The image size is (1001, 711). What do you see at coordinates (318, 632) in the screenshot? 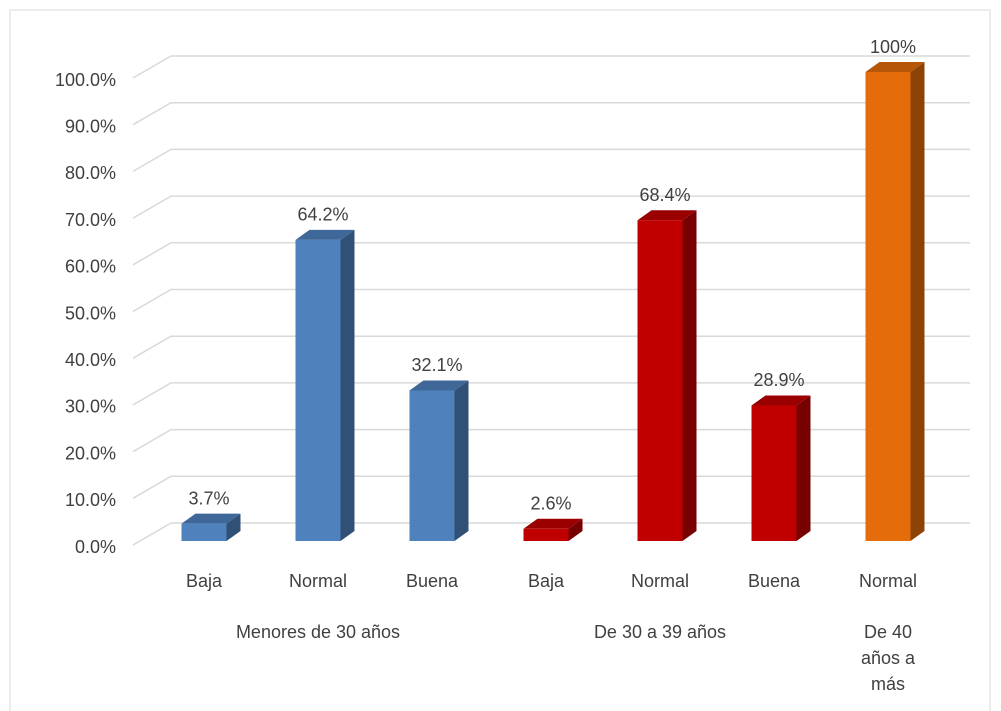
I see `group-label: Menores de 30 años` at bounding box center [318, 632].